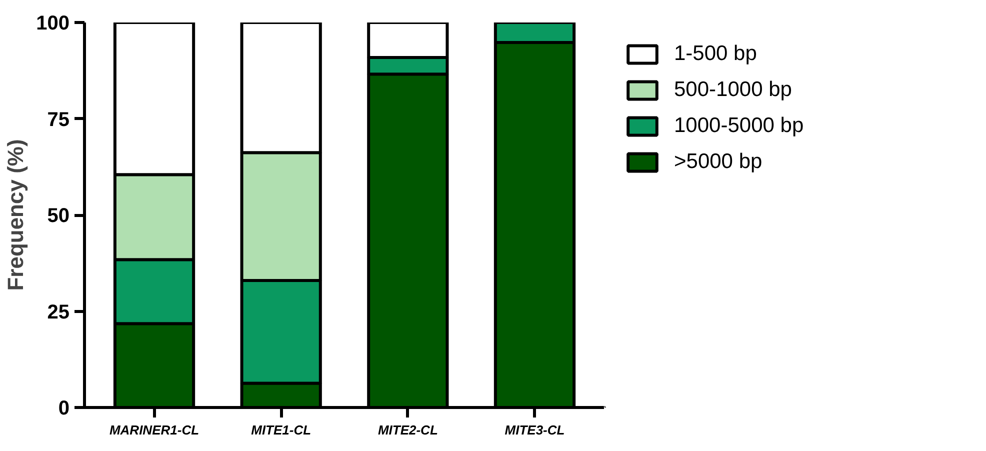  Describe the element at coordinates (64, 409) in the screenshot. I see `y-tick-label: 0` at that location.